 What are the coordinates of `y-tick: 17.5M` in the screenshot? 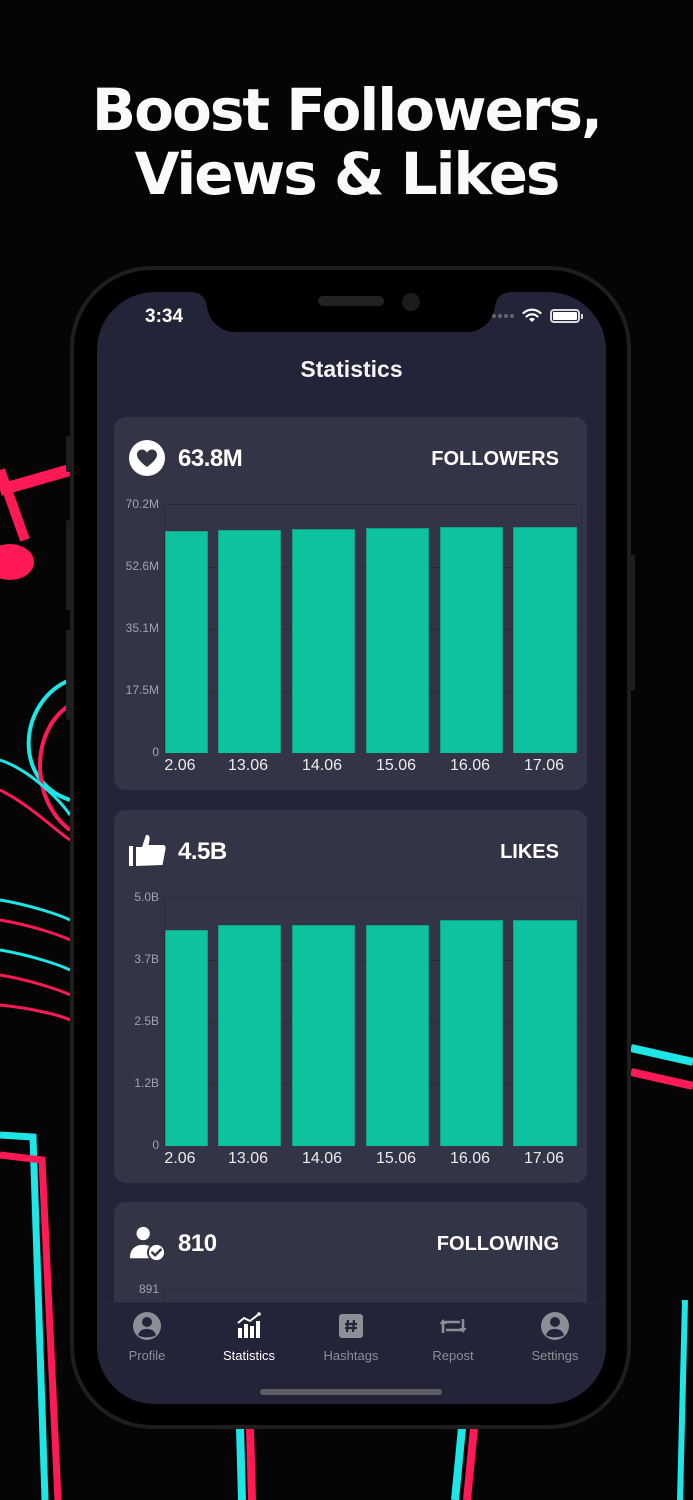 It's located at (142, 690).